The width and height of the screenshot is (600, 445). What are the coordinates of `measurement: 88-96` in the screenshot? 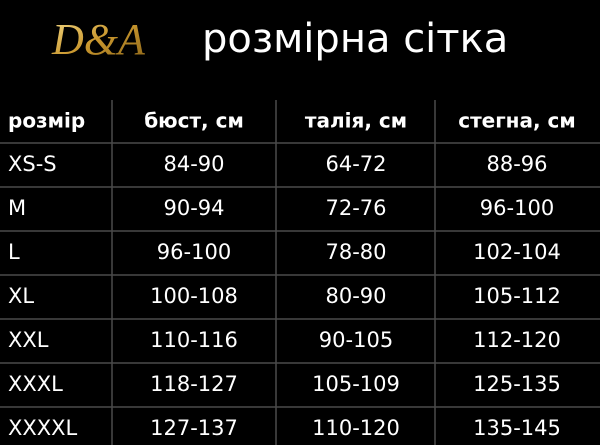 It's located at (516, 164).